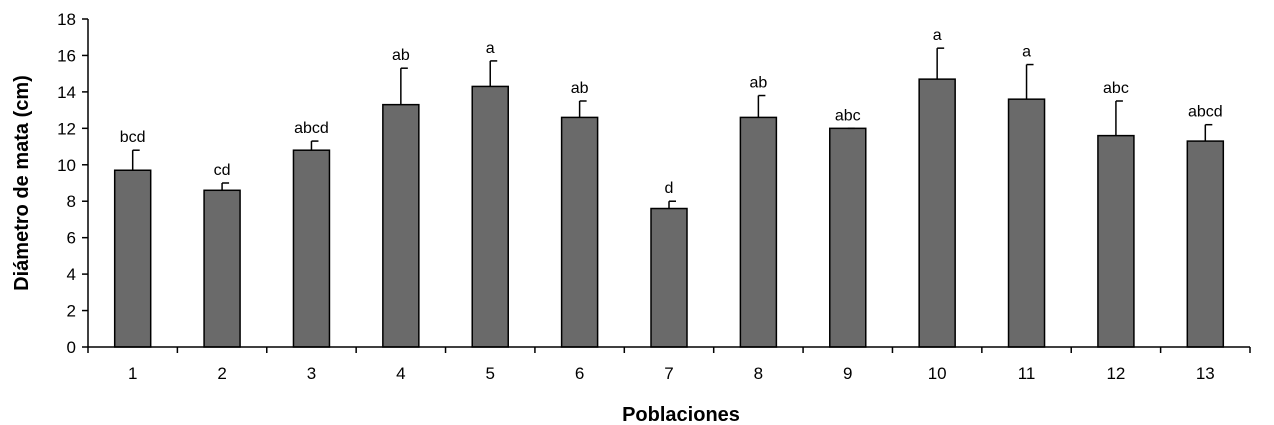 The width and height of the screenshot is (1274, 425). I want to click on x-tick-label: 2, so click(221, 373).